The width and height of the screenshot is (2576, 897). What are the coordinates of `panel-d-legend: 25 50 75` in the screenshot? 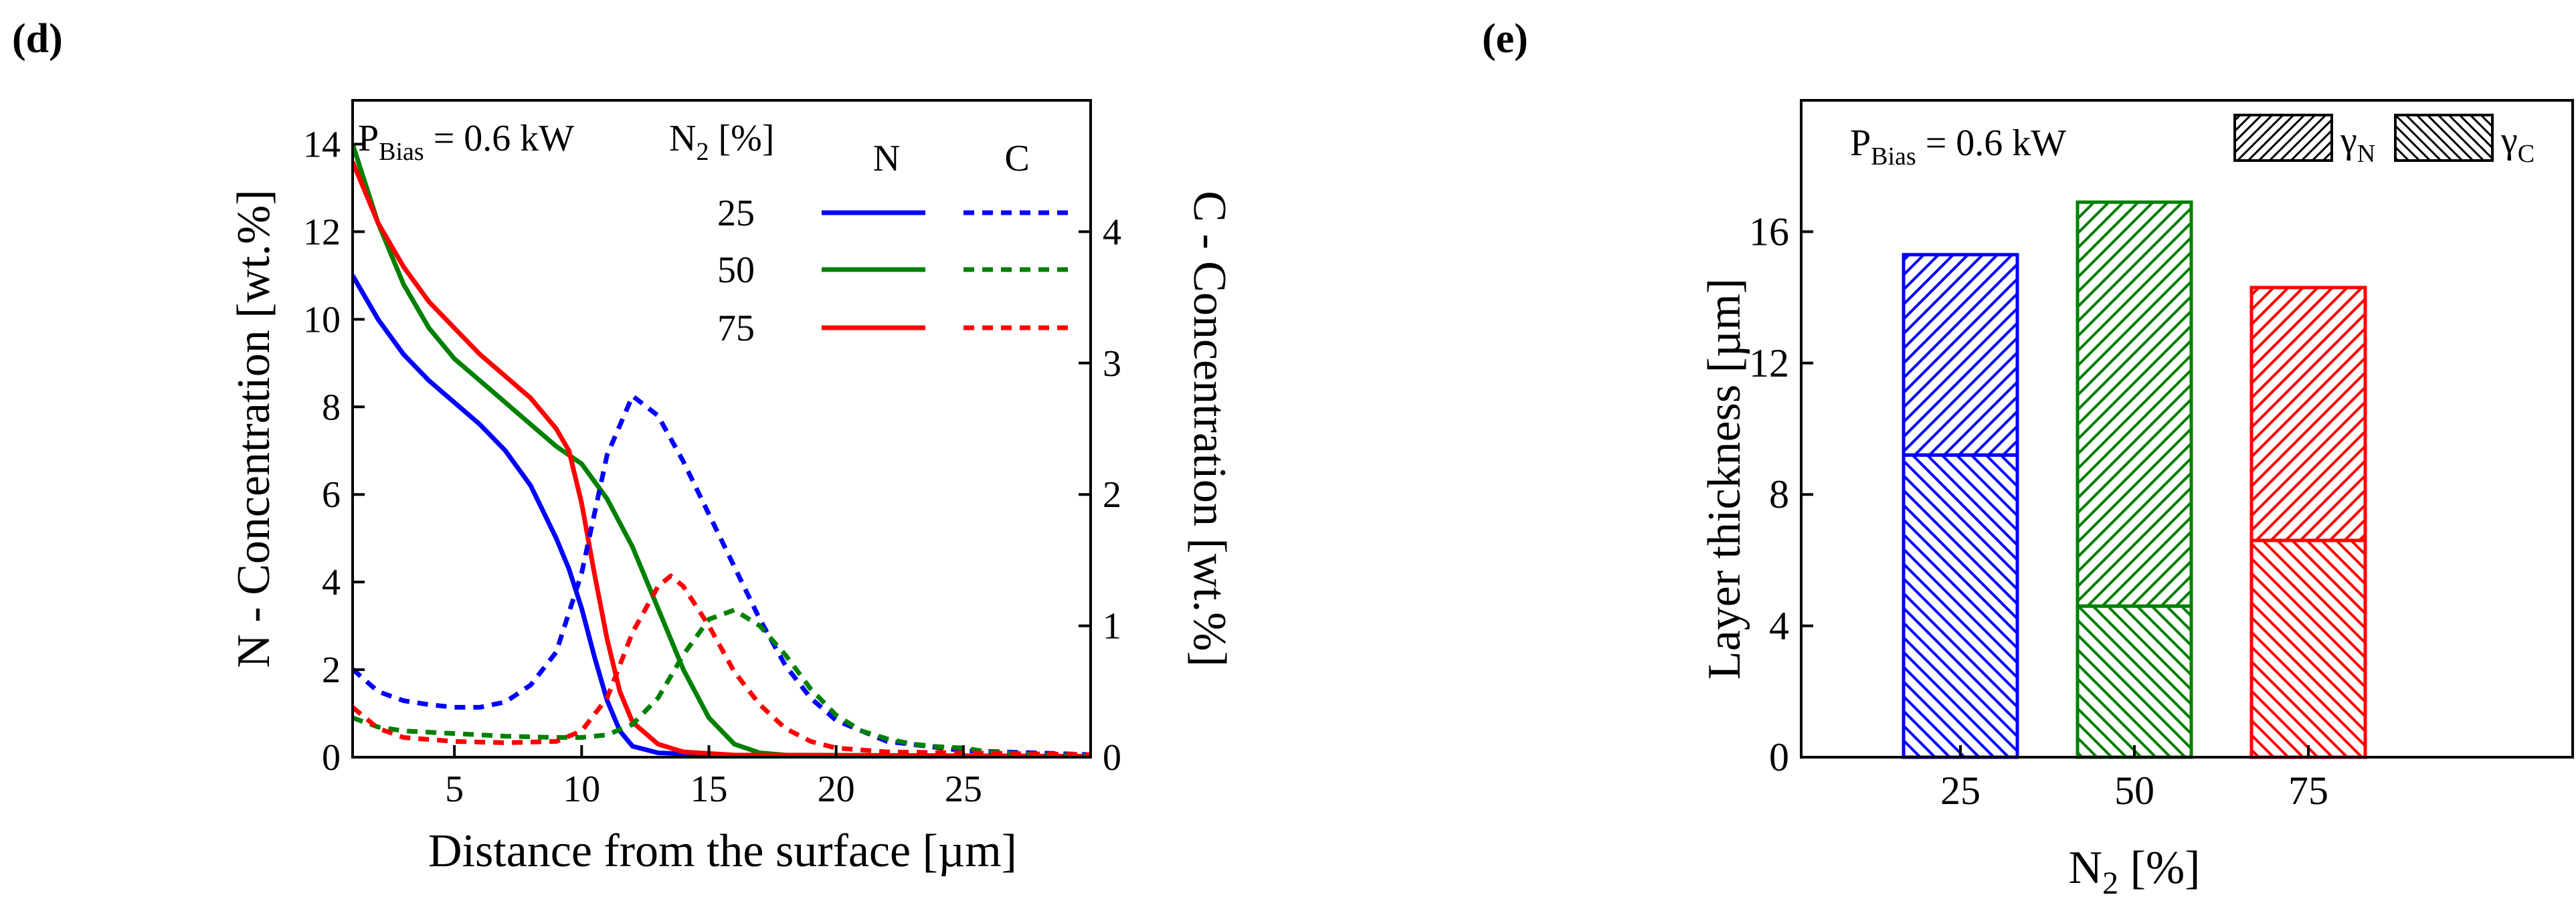 It's located at (894, 271).